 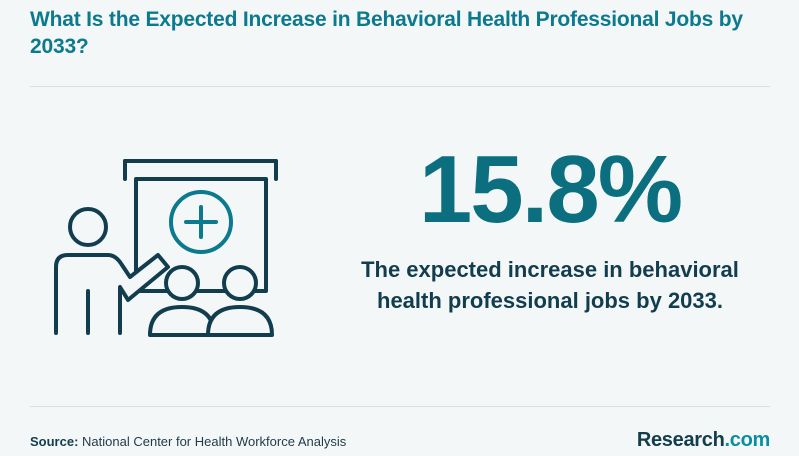 I want to click on stat-value: 15.8%, so click(x=550, y=189).